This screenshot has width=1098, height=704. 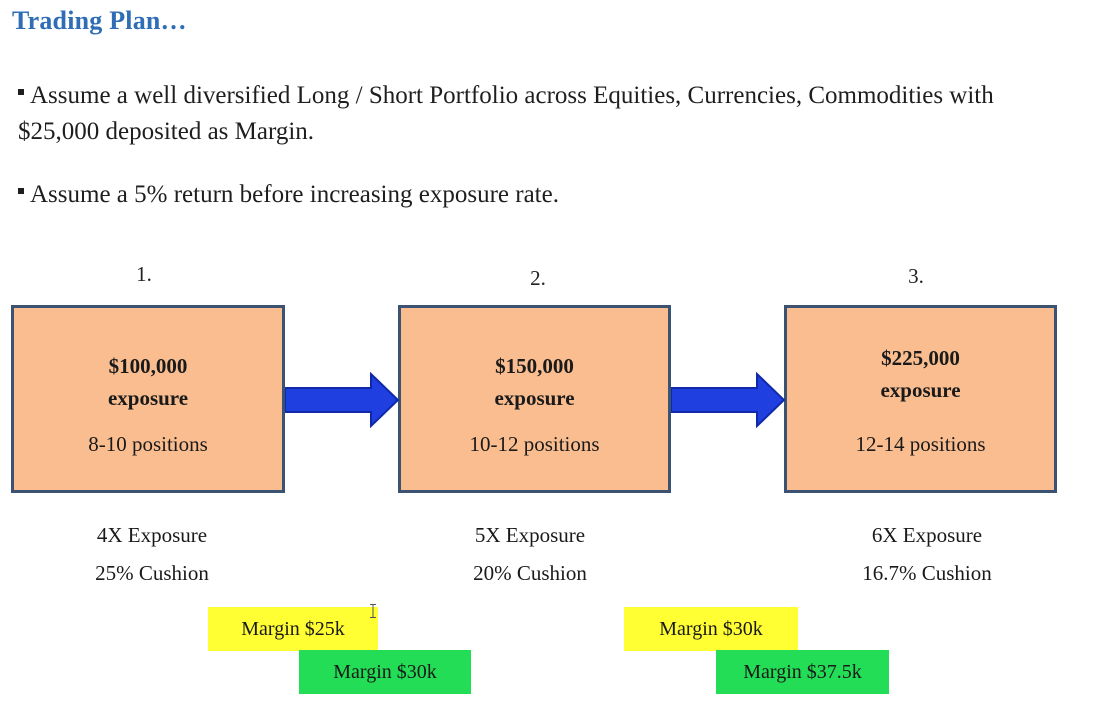 What do you see at coordinates (920, 444) in the screenshot?
I see `positions-3: 12-14 positions` at bounding box center [920, 444].